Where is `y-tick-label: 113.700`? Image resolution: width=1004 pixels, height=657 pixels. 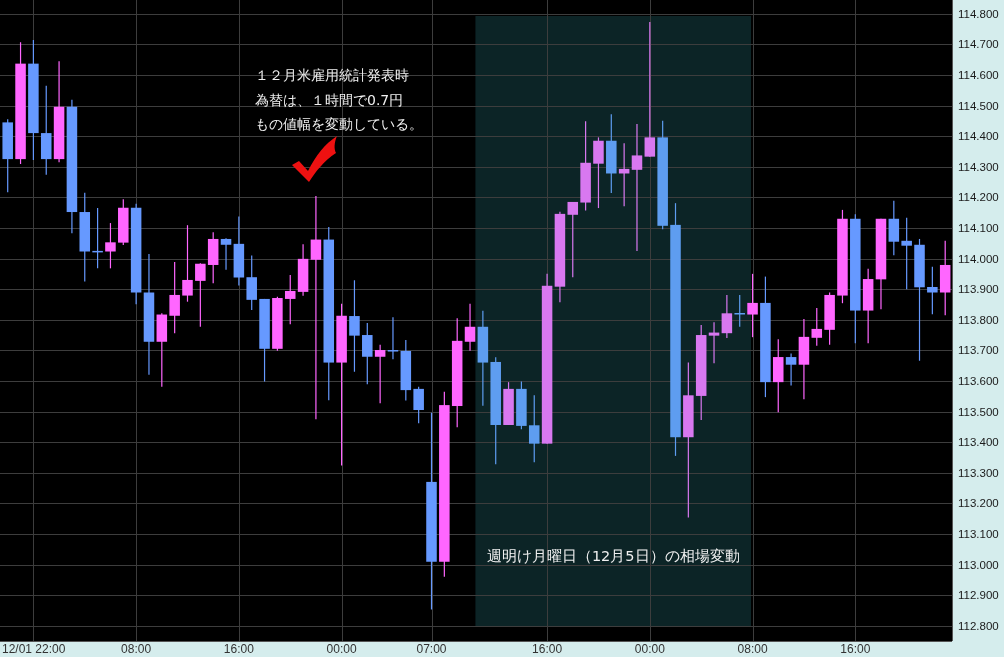 y-tick-label: 113.700 is located at coordinates (978, 350).